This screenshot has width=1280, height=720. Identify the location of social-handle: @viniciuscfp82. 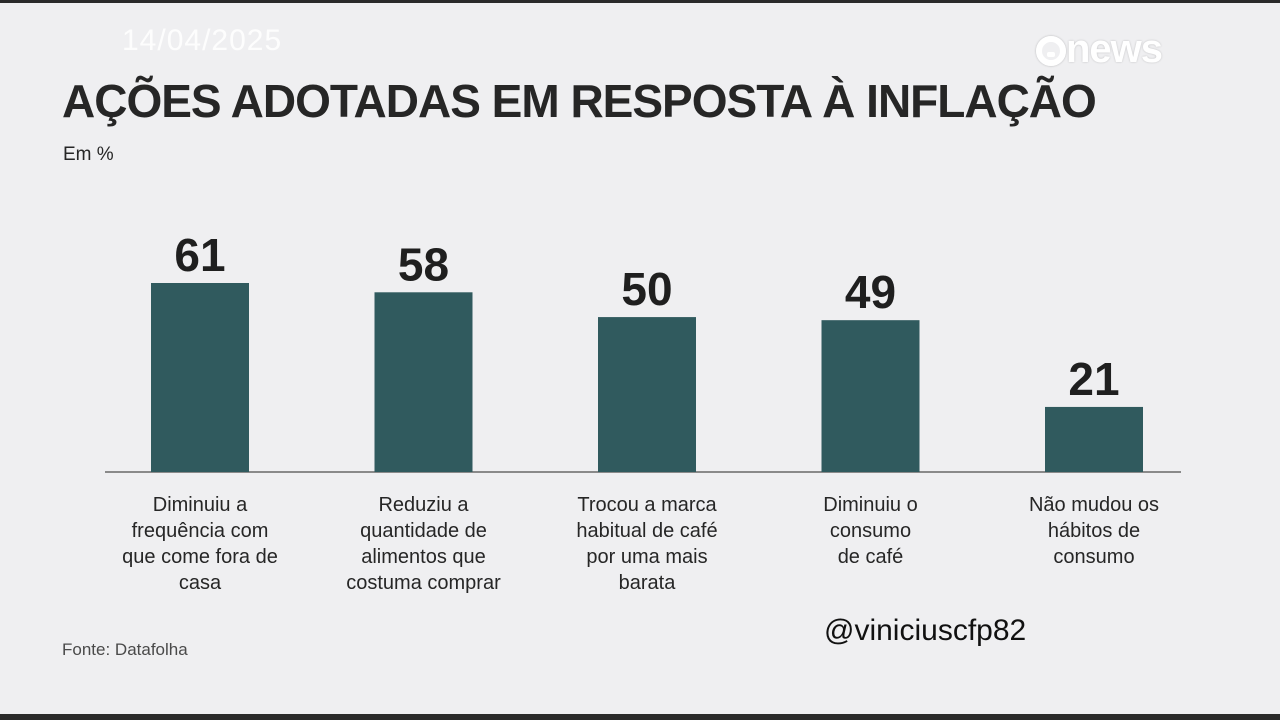
(925, 630).